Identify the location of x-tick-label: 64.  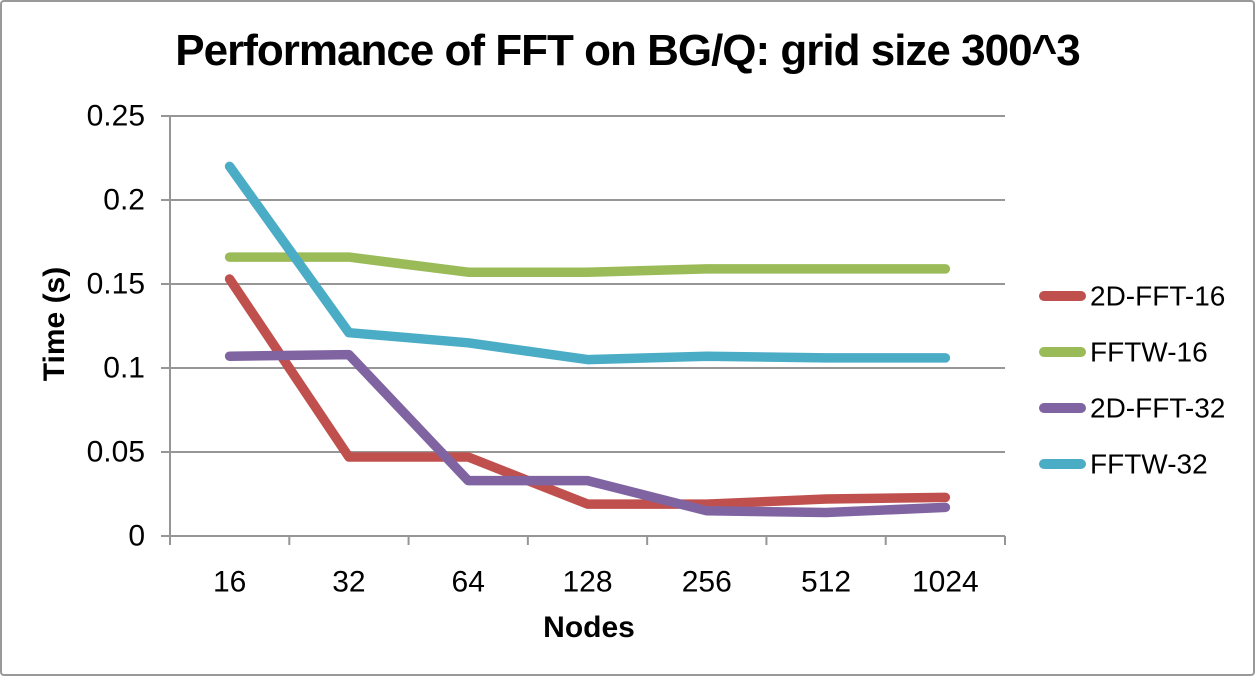
(468, 582).